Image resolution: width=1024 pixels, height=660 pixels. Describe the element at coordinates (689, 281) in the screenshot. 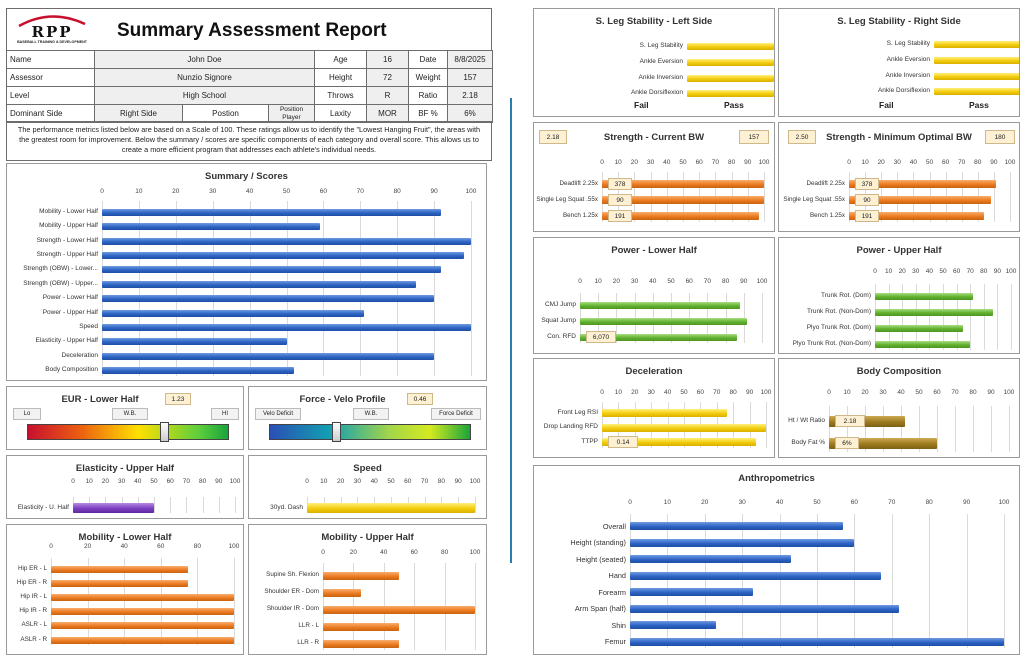

I see `pow_lower-tick-label: 60` at that location.